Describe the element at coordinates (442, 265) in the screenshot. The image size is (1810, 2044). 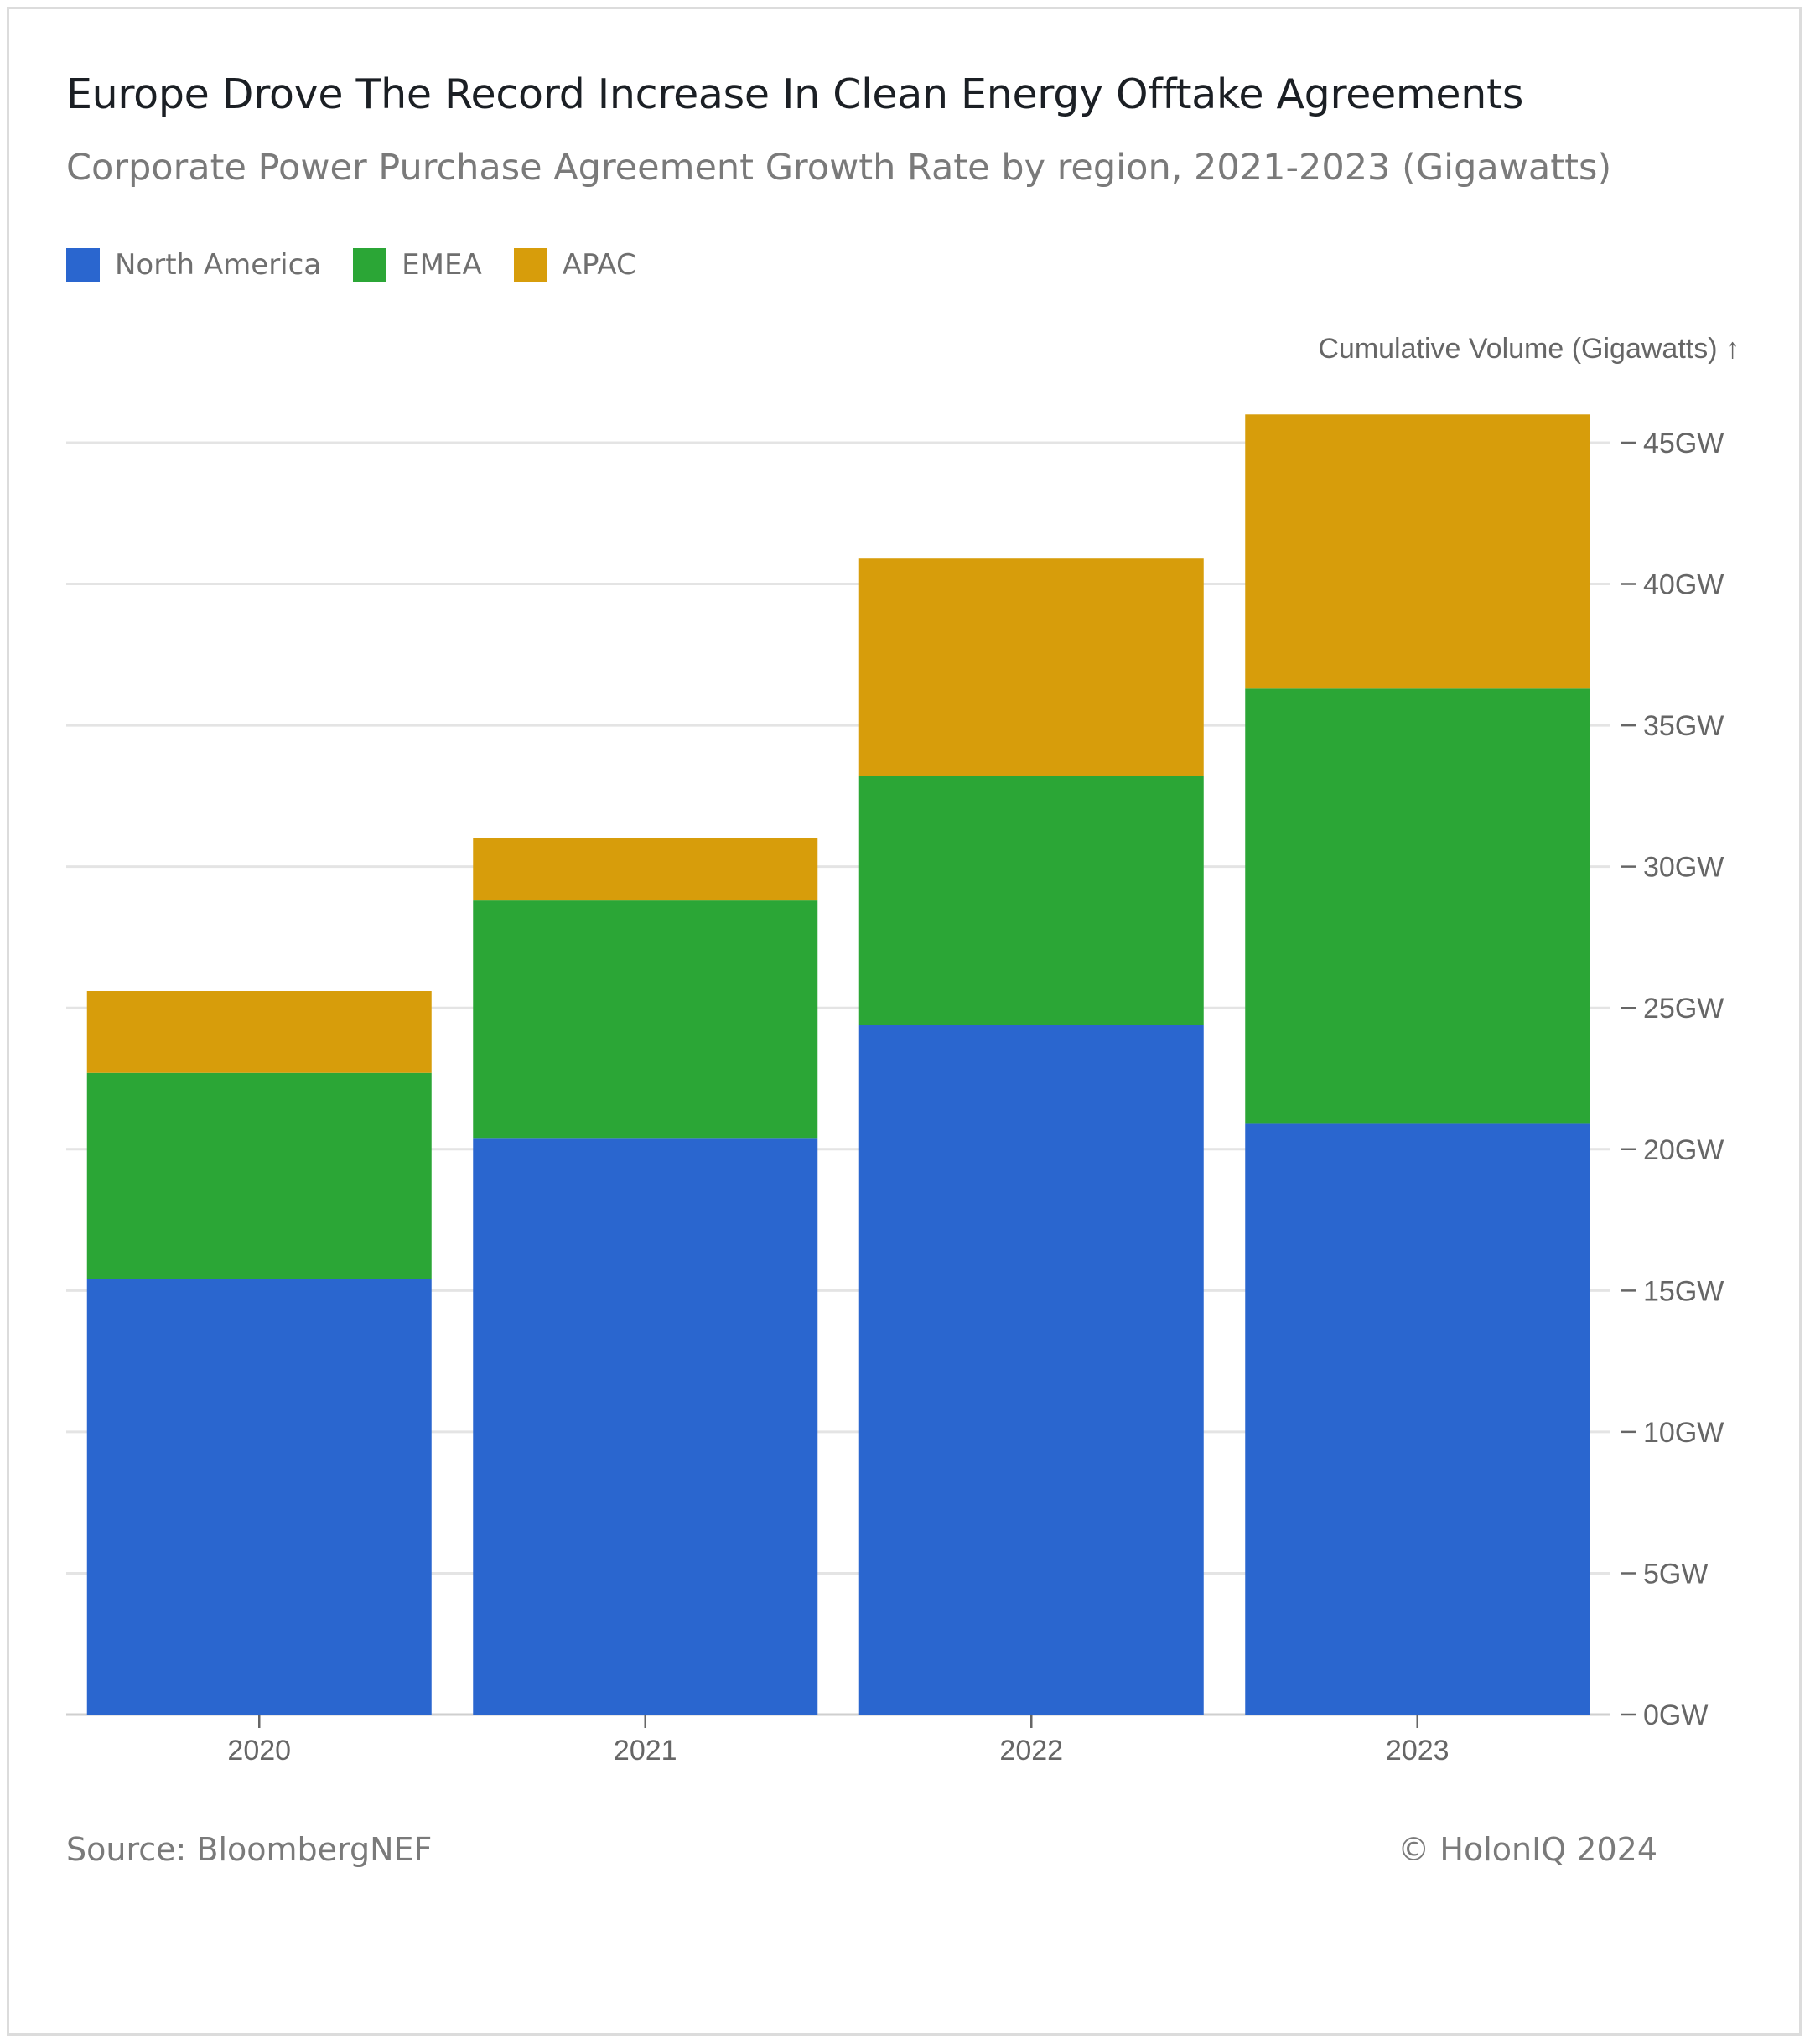
I see `legend-label-emea: EMEA` at that location.